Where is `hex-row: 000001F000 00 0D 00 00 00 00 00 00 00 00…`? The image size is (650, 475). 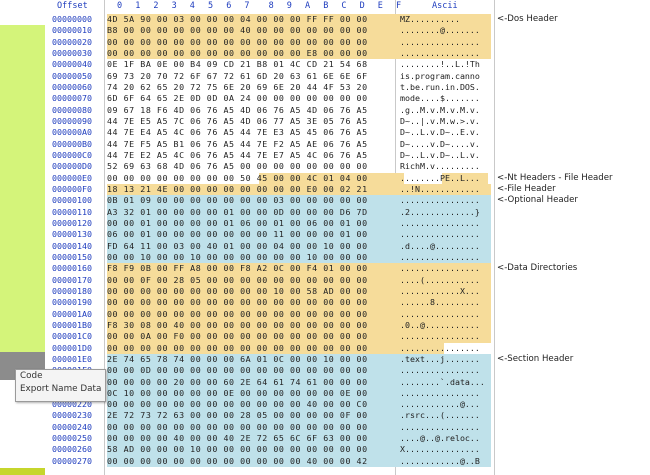 hex-row: 000001F000 00 0D 00 00 00 00 00 00 00 00… is located at coordinates (345, 371).